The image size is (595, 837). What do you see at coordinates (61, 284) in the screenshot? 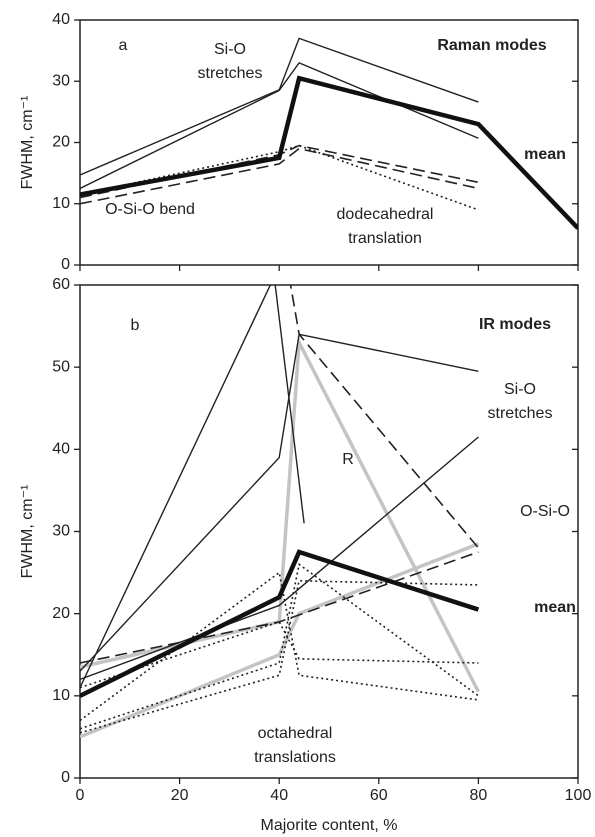
I see `y-tick-label: 60` at bounding box center [61, 284].